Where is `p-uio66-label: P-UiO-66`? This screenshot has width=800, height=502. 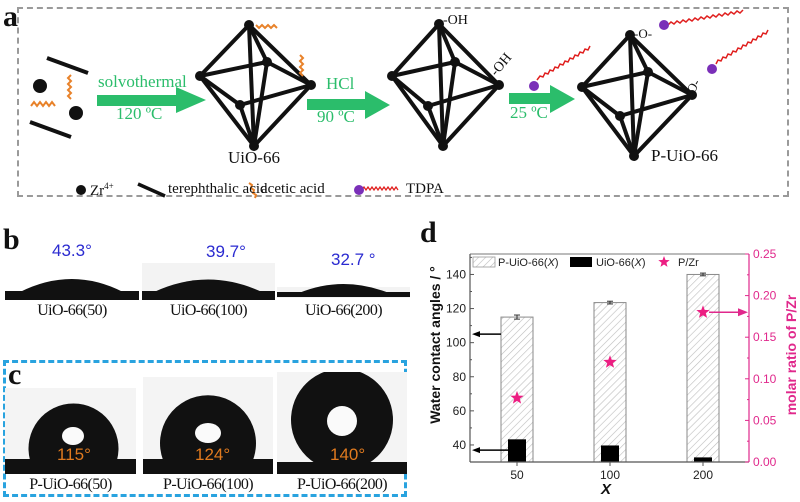 p-uio66-label: P-UiO-66 is located at coordinates (685, 155).